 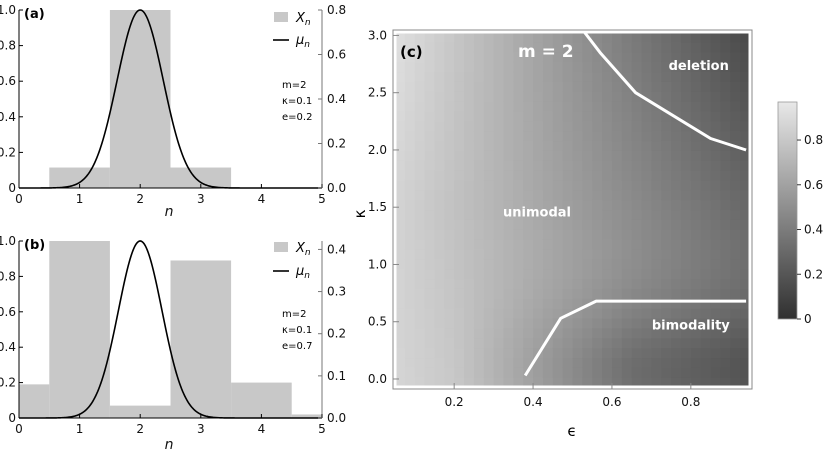 I want to click on bar-n0, so click(x=34, y=401).